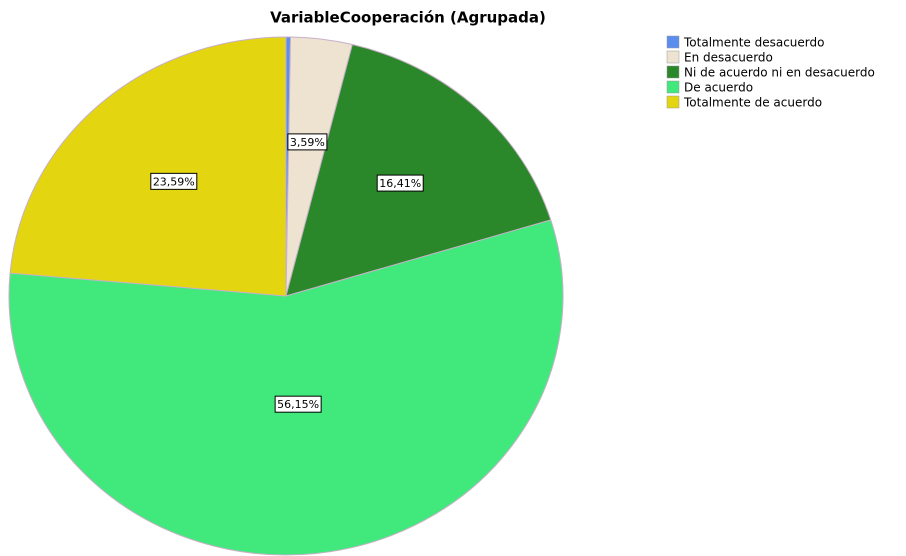  What do you see at coordinates (408, 18) in the screenshot?
I see `chart-title: VariableCooperación (Agrupada)` at bounding box center [408, 18].